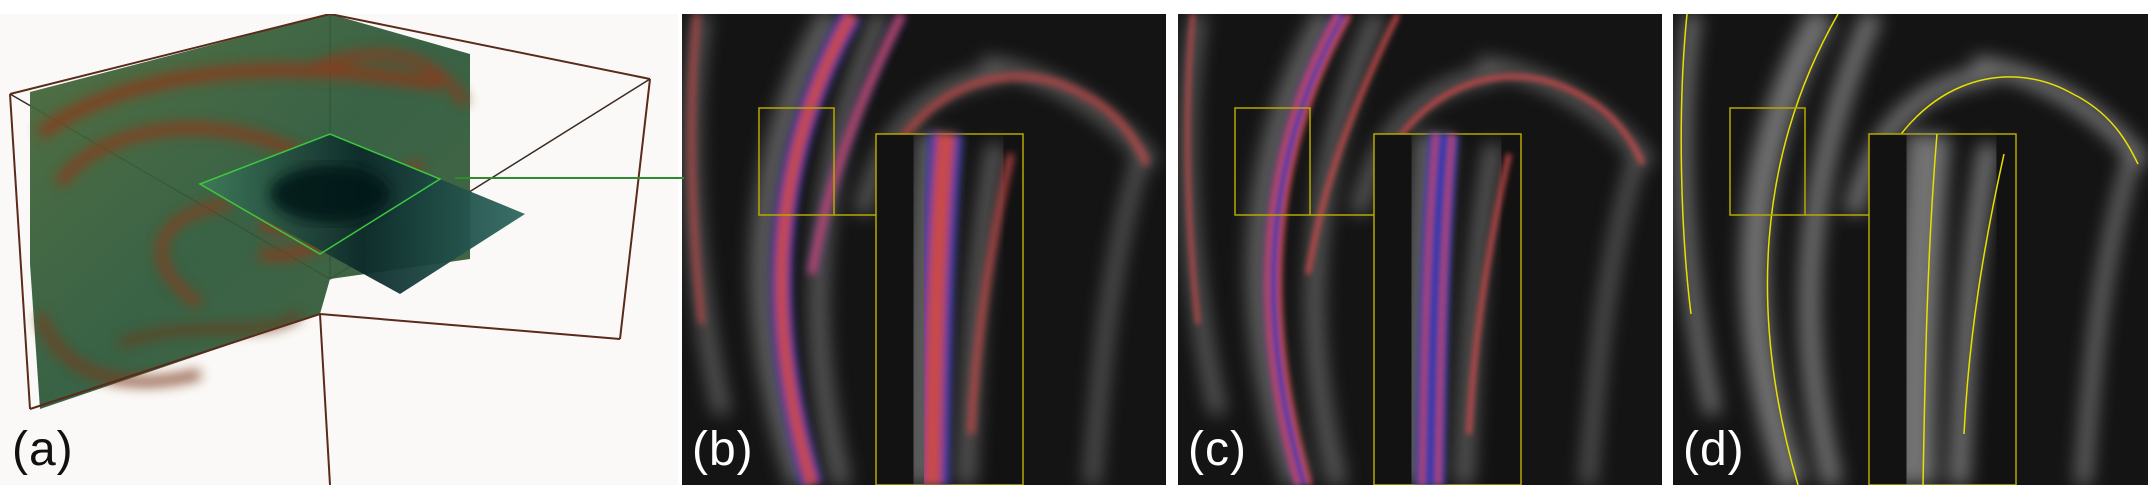  What do you see at coordinates (723, 449) in the screenshot?
I see `panel-label: (b)` at bounding box center [723, 449].